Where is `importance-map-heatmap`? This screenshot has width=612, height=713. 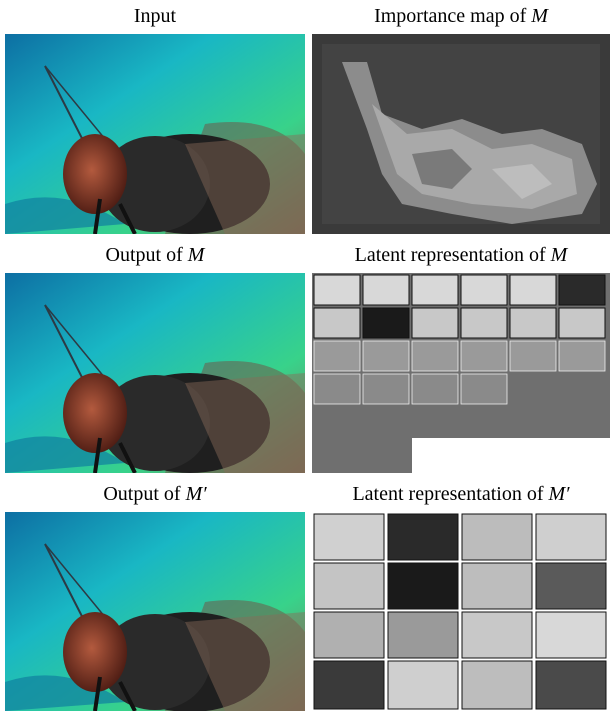
importance-map-heatmap is located at coordinates (461, 134).